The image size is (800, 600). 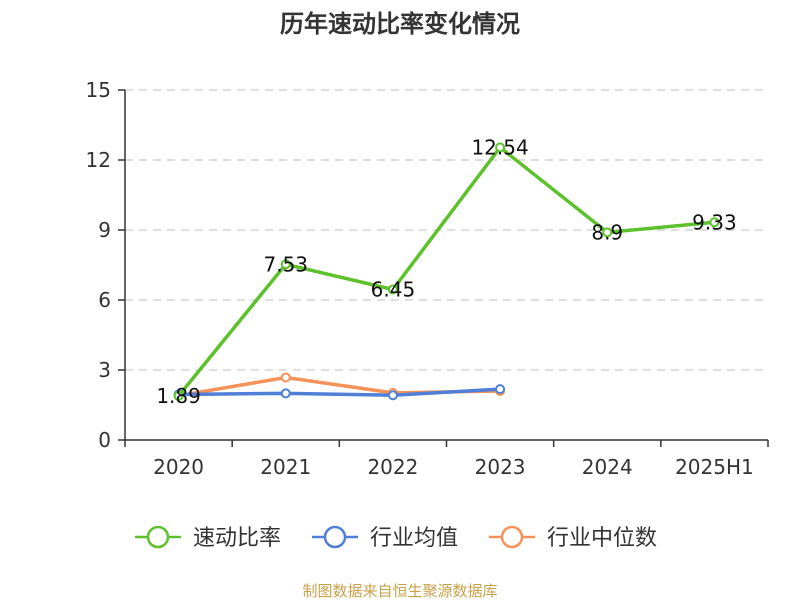 I want to click on x-tick-label: 2025H1, so click(x=714, y=467).